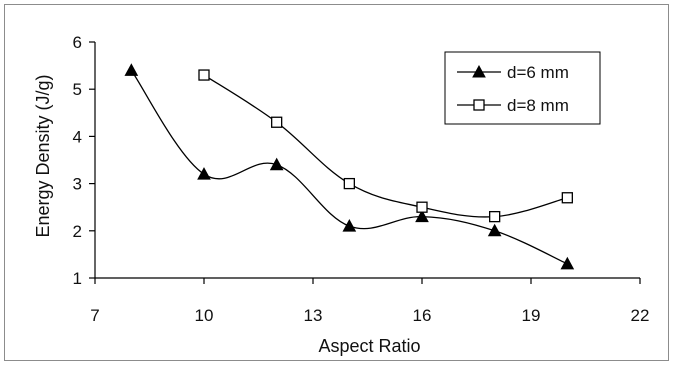 Image resolution: width=676 pixels, height=367 pixels. I want to click on legend-label: d=8 mm, so click(538, 105).